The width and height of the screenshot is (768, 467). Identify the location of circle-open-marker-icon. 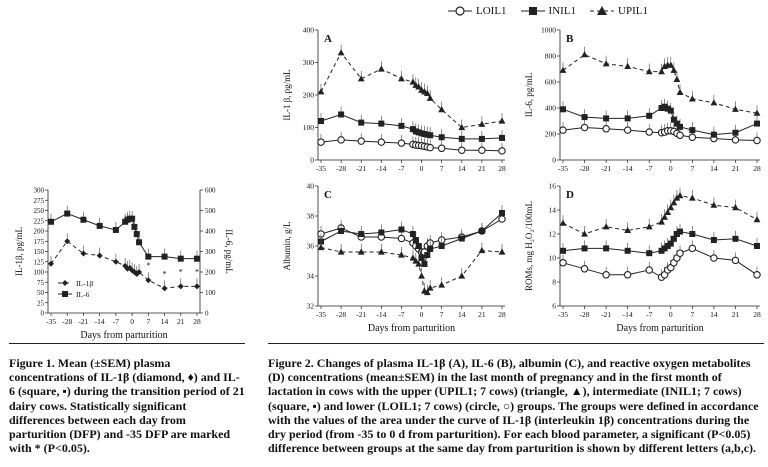
(460, 11).